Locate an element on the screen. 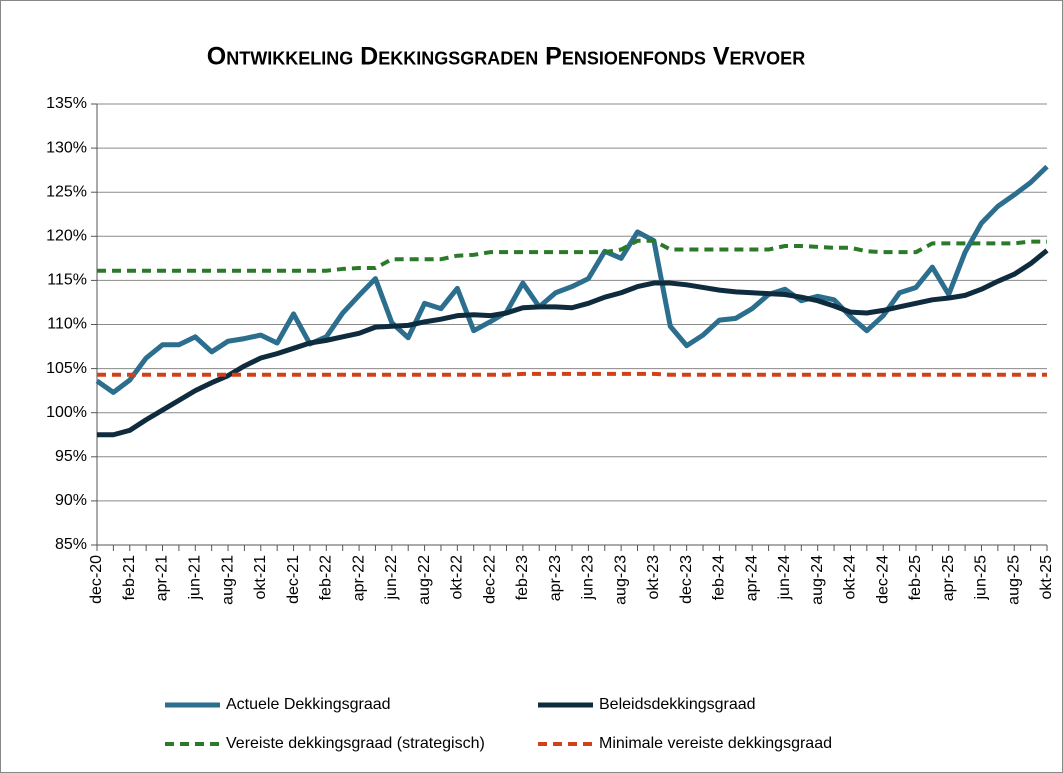  legend-label: Vereiste dekkingsgraad (strategisch) is located at coordinates (355, 743).